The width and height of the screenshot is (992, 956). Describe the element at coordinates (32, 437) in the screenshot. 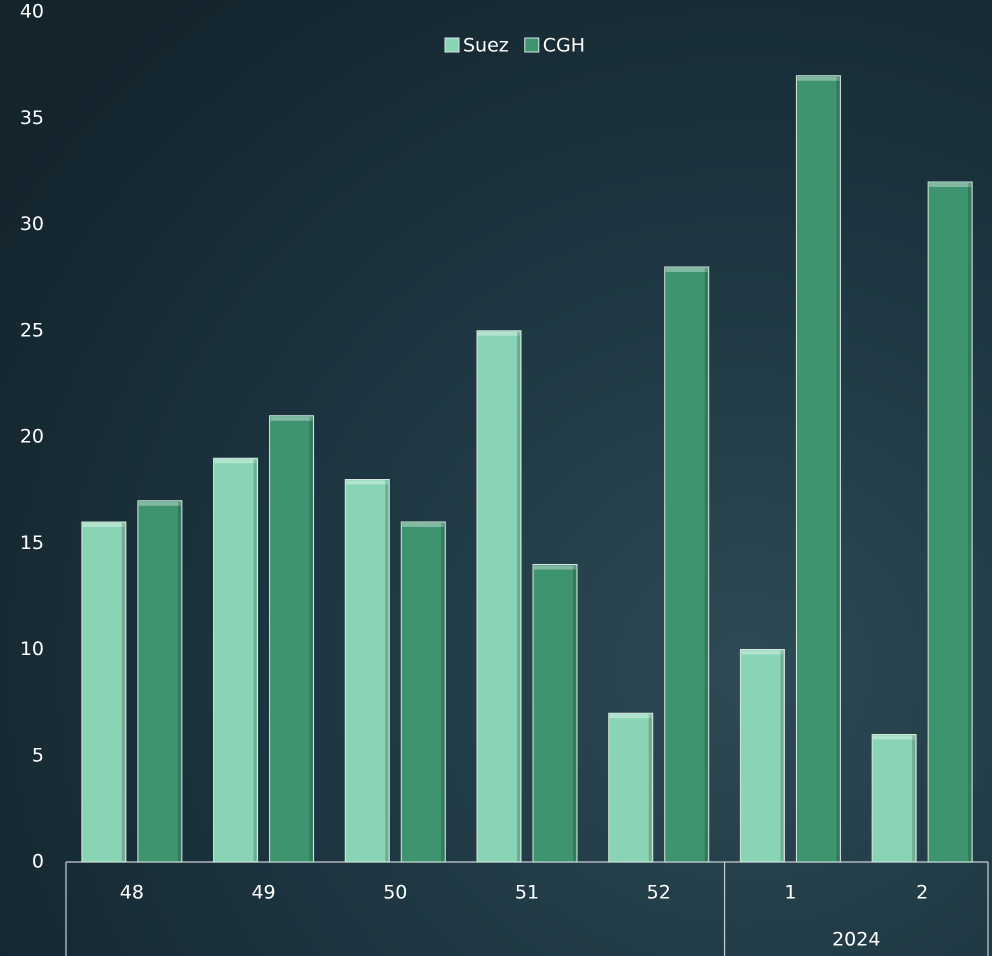

I see `y-tick-label: 20` at that location.